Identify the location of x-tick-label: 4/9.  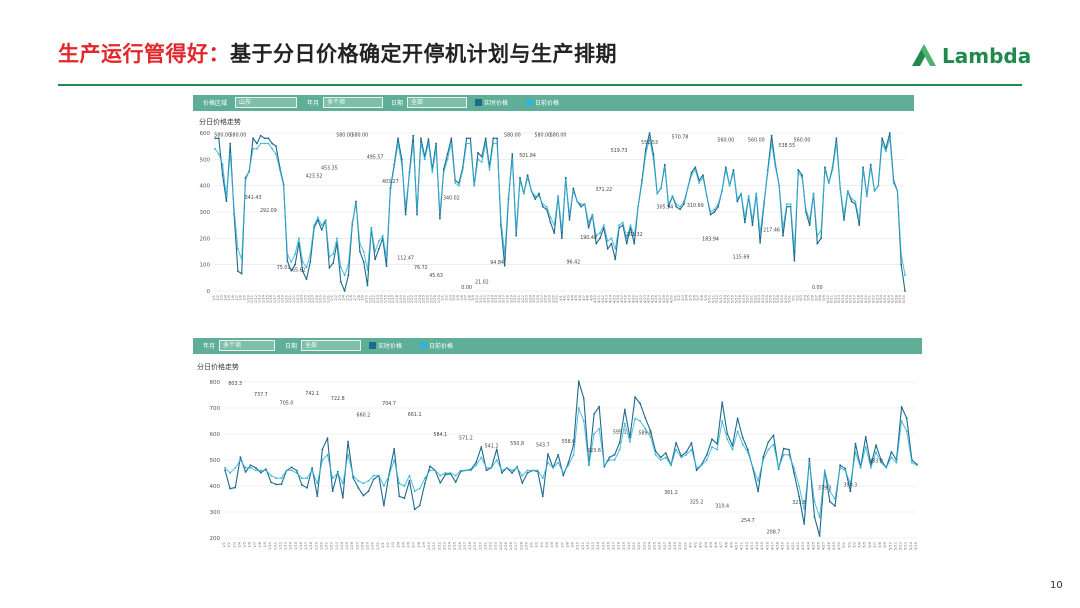
(731, 544).